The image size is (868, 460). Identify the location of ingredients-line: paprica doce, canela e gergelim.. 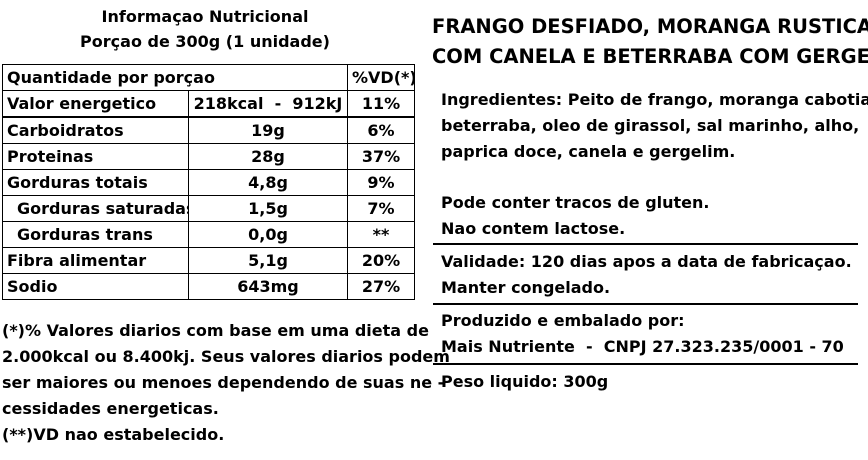
(588, 151).